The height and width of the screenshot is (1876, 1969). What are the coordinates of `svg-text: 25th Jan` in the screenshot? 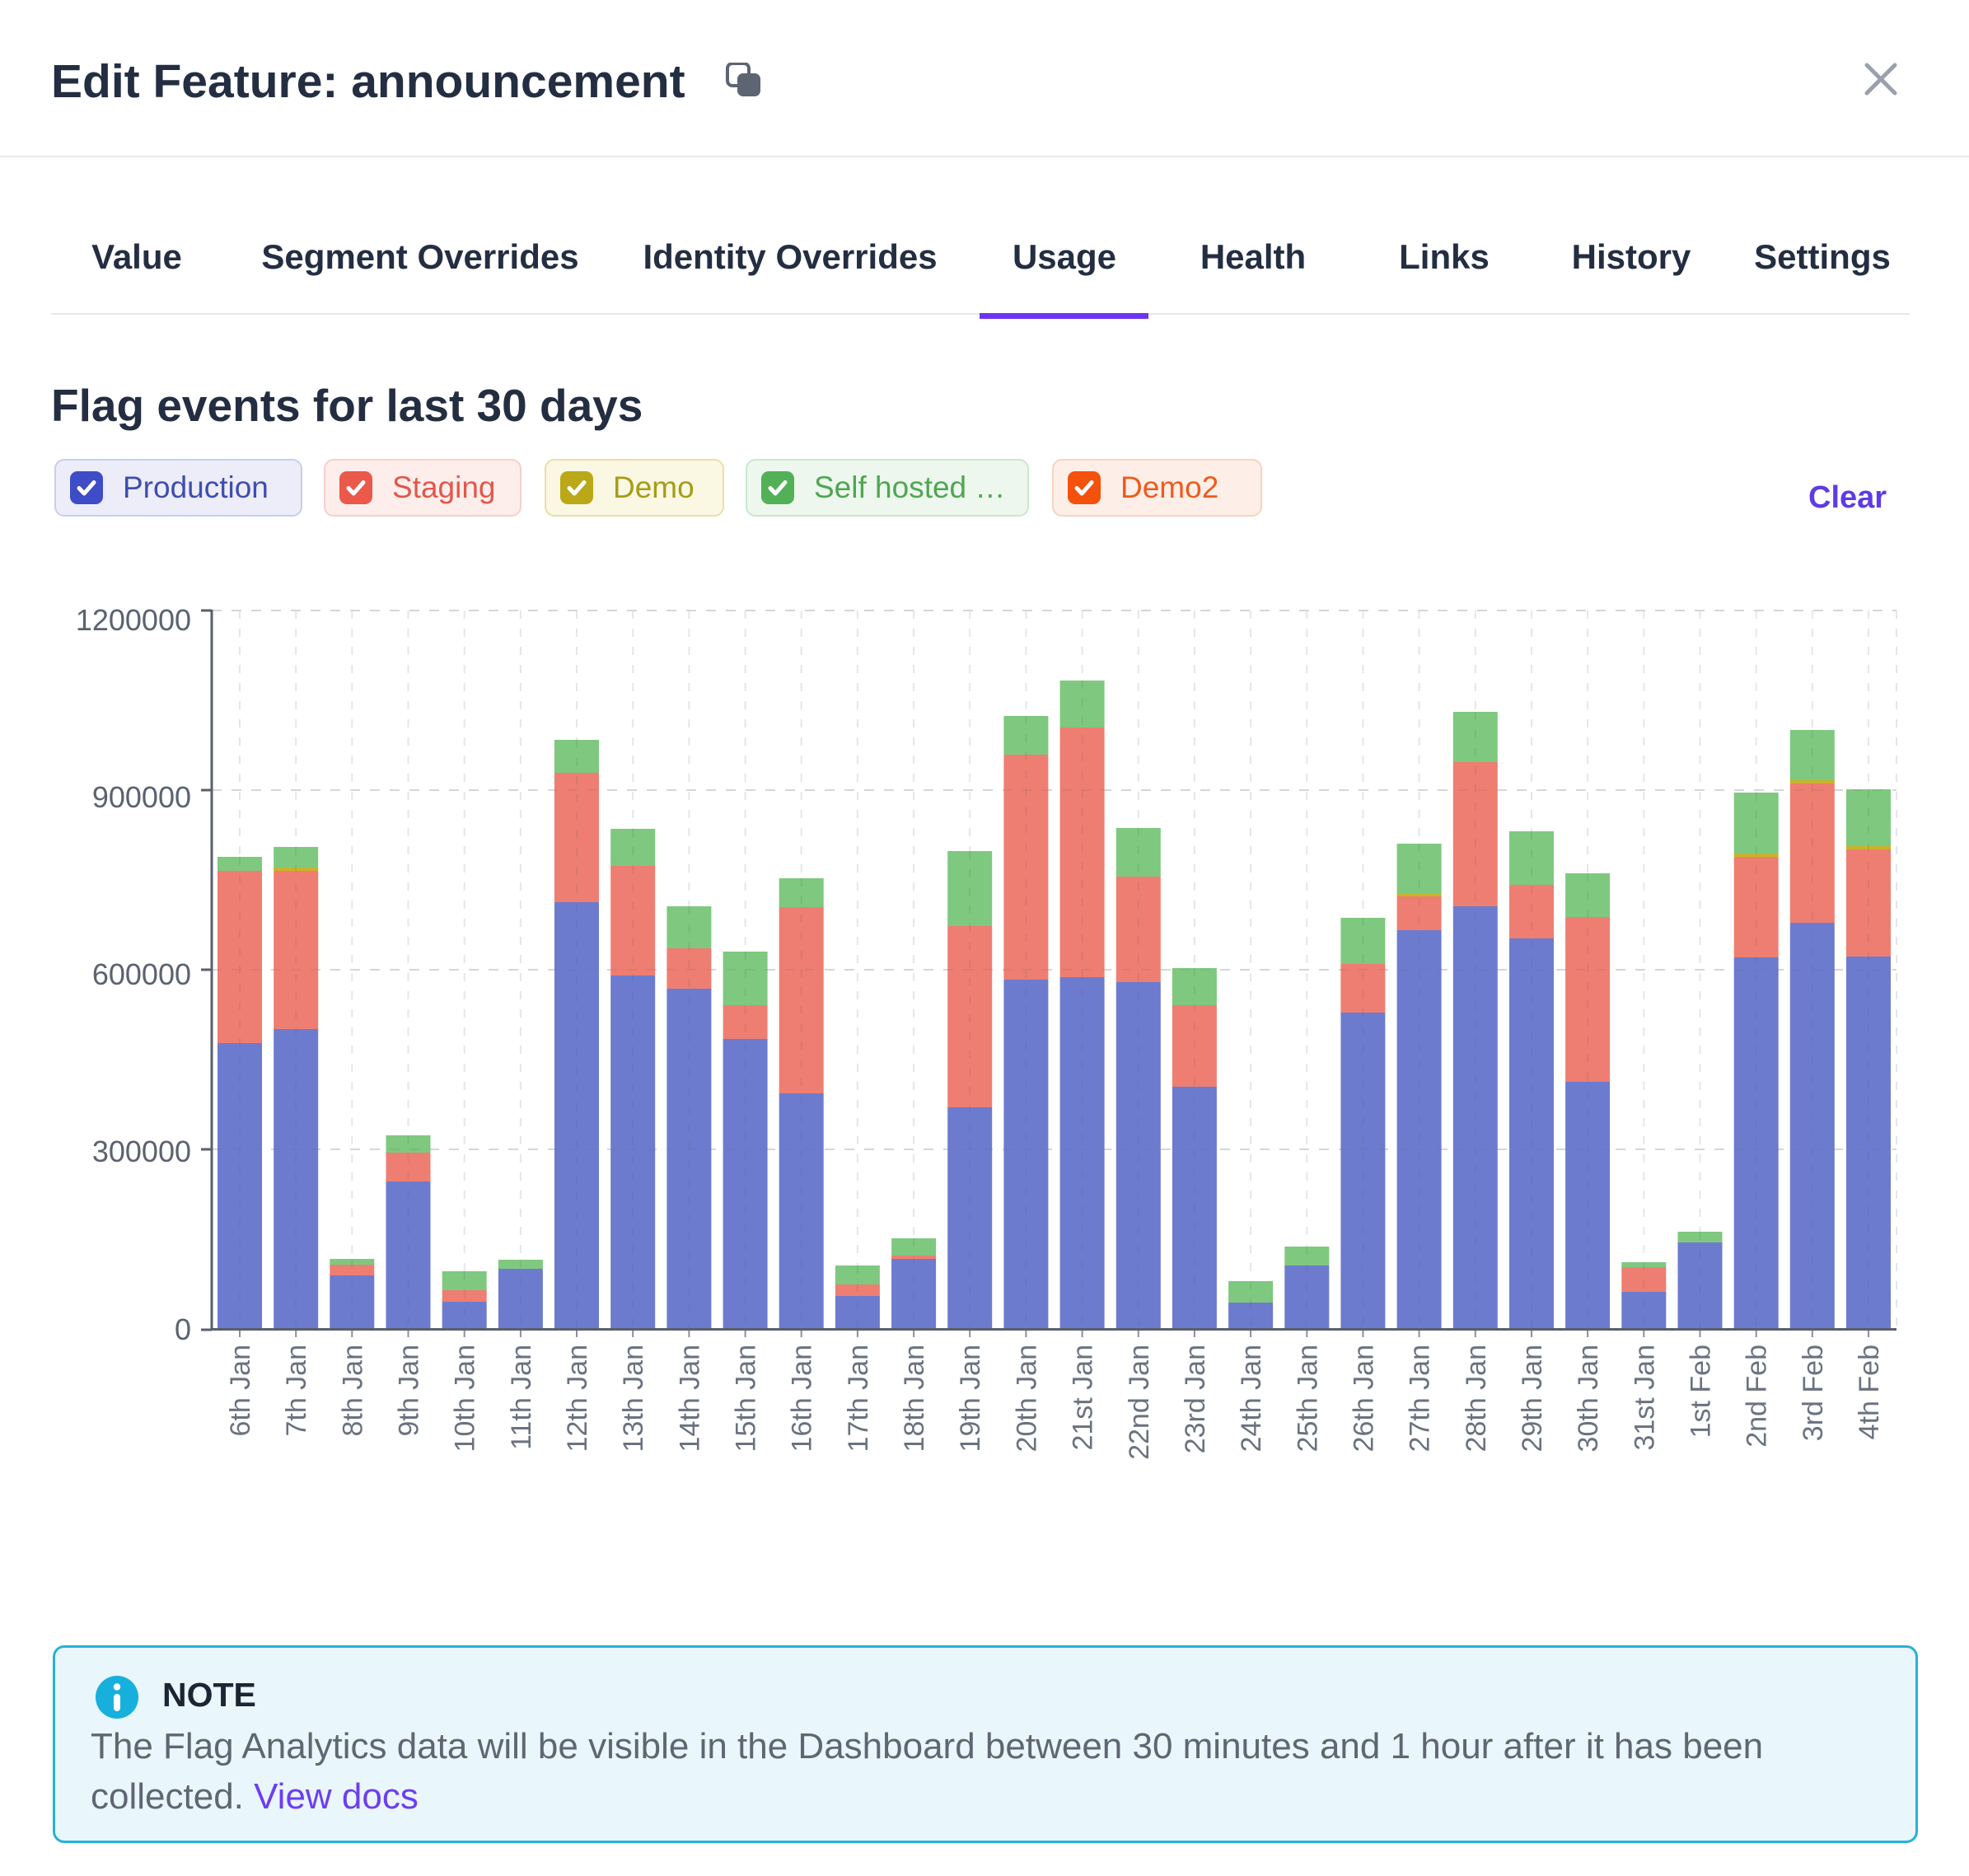 It's located at (1307, 1398).